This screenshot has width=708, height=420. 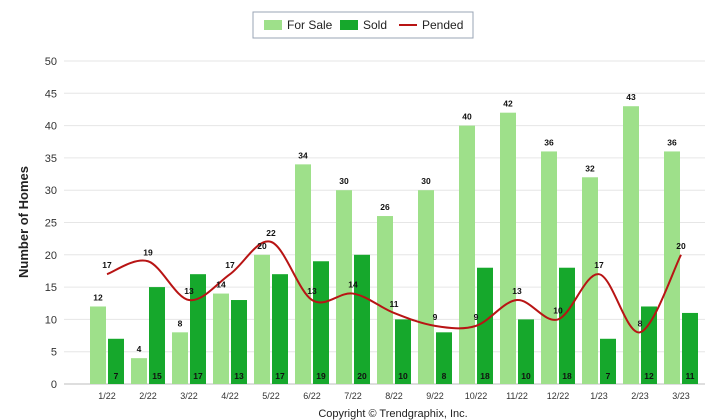 I want to click on data-label-for-sale: 14, so click(x=221, y=285).